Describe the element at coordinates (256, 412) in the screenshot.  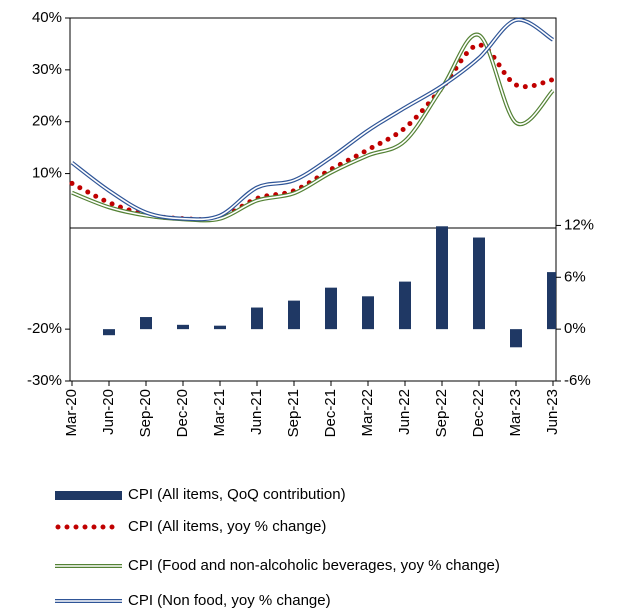
I see `x-tick-label: Jun-21` at that location.